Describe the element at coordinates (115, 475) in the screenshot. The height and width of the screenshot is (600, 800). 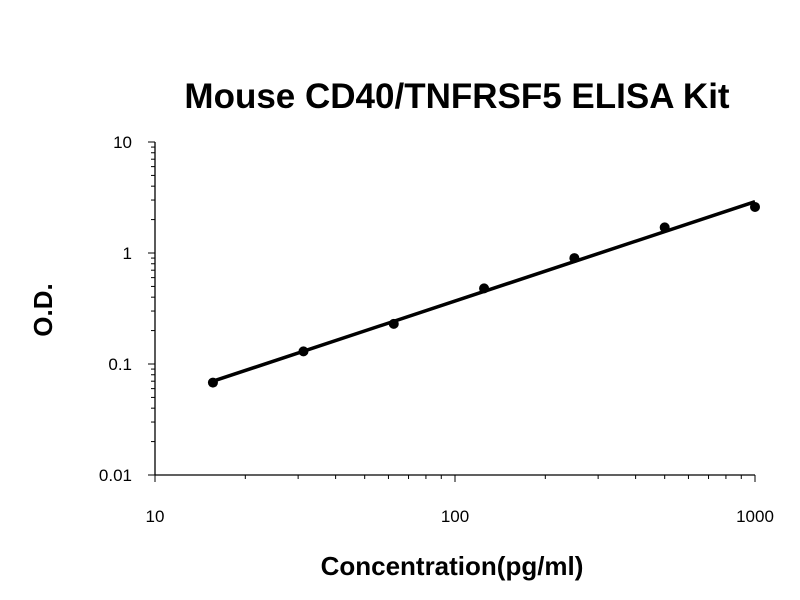
I see `y-tick-label: 0.01` at that location.